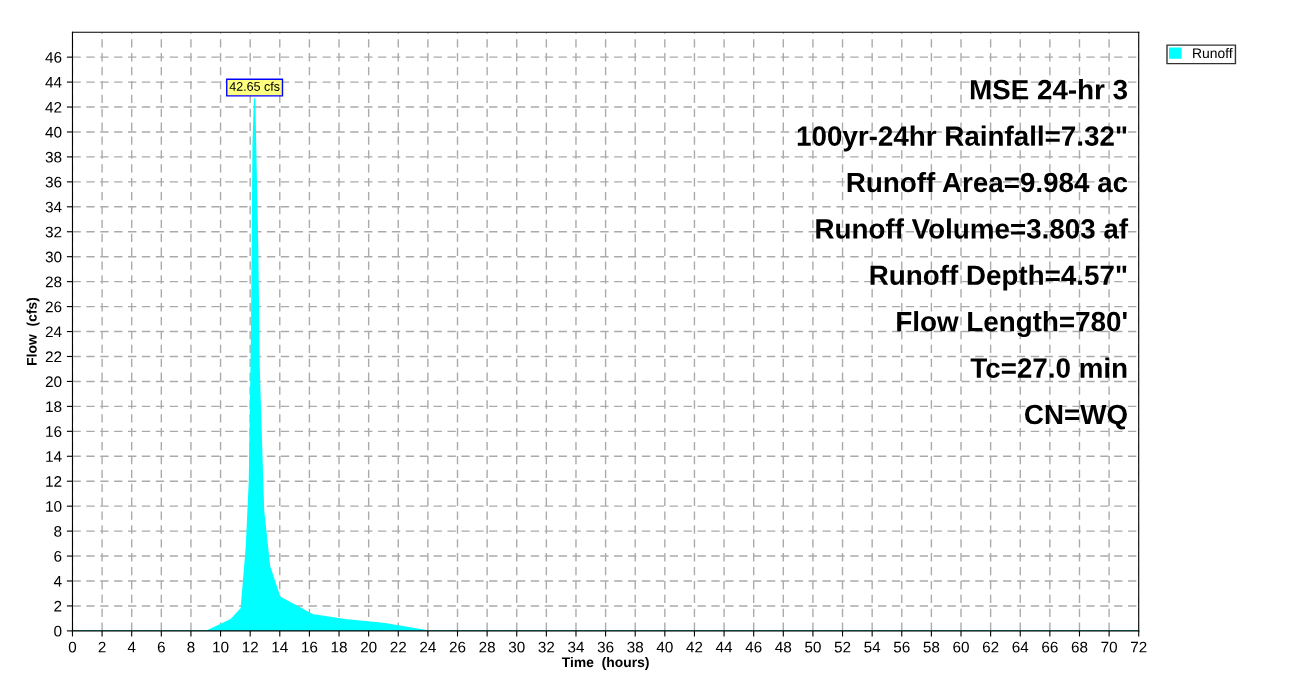  What do you see at coordinates (53, 282) in the screenshot?
I see `y-tick-label: 28` at bounding box center [53, 282].